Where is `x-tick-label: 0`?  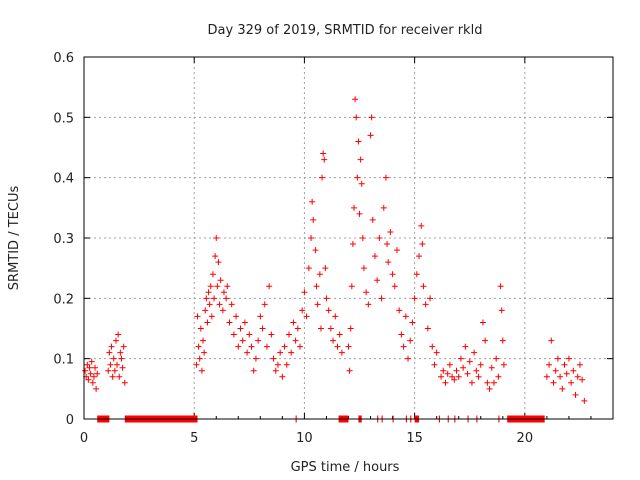
x-tick-label: 0 is located at coordinates (84, 438).